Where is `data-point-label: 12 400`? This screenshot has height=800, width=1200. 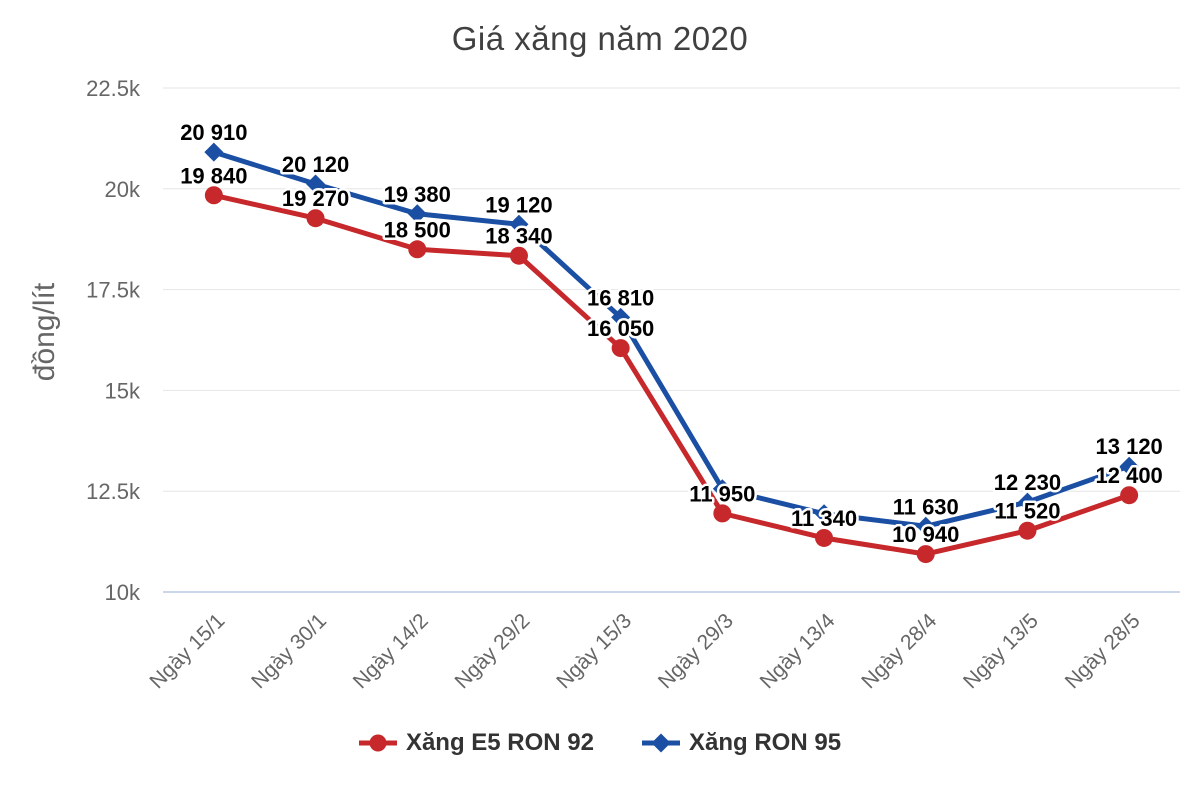 data-point-label: 12 400 is located at coordinates (1129, 475).